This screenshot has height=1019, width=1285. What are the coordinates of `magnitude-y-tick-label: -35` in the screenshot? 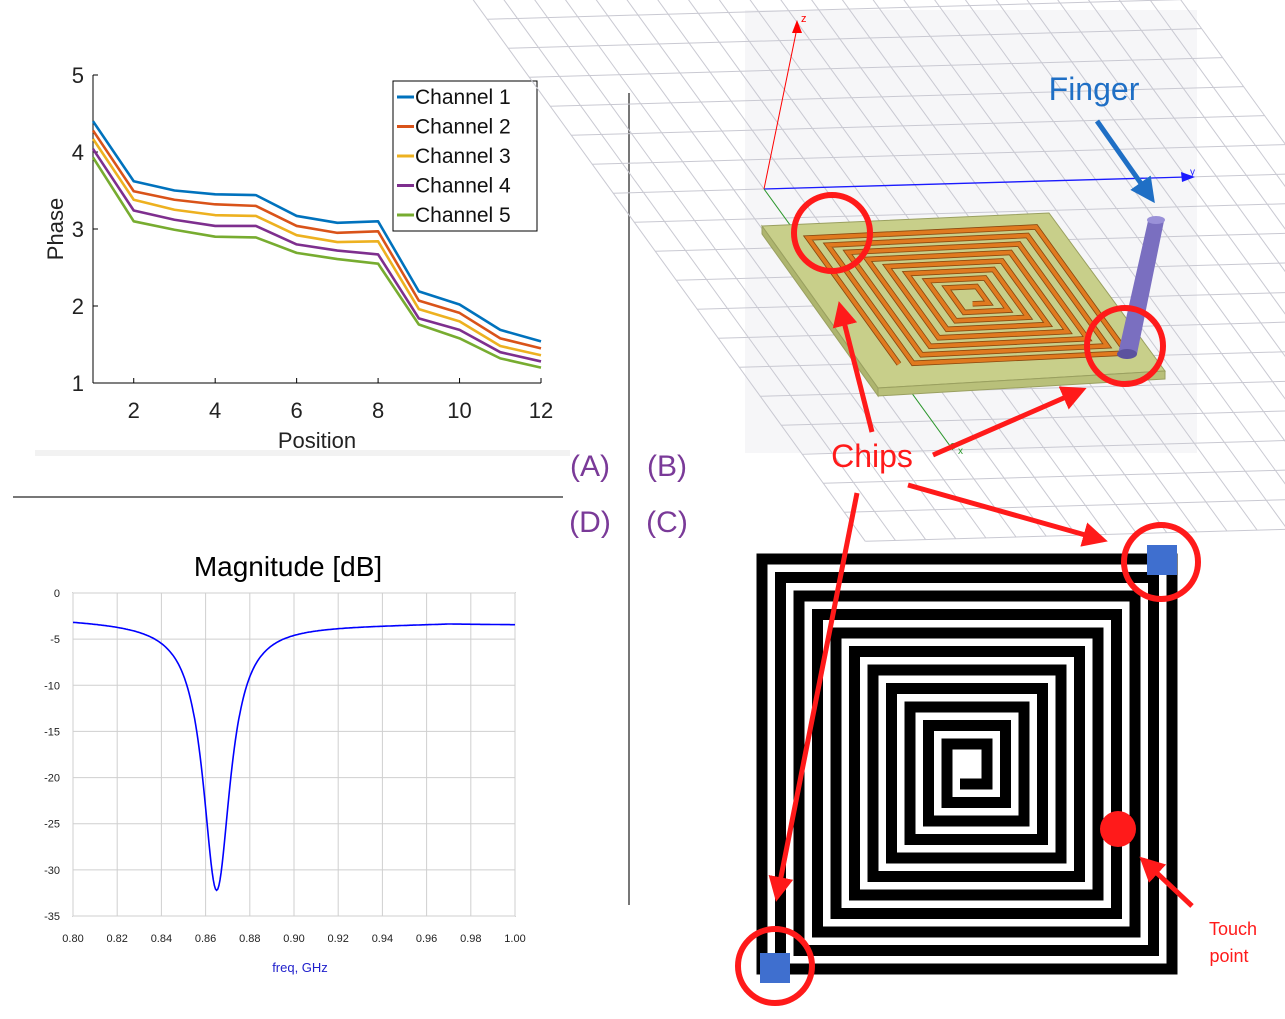 It's located at (52, 917).